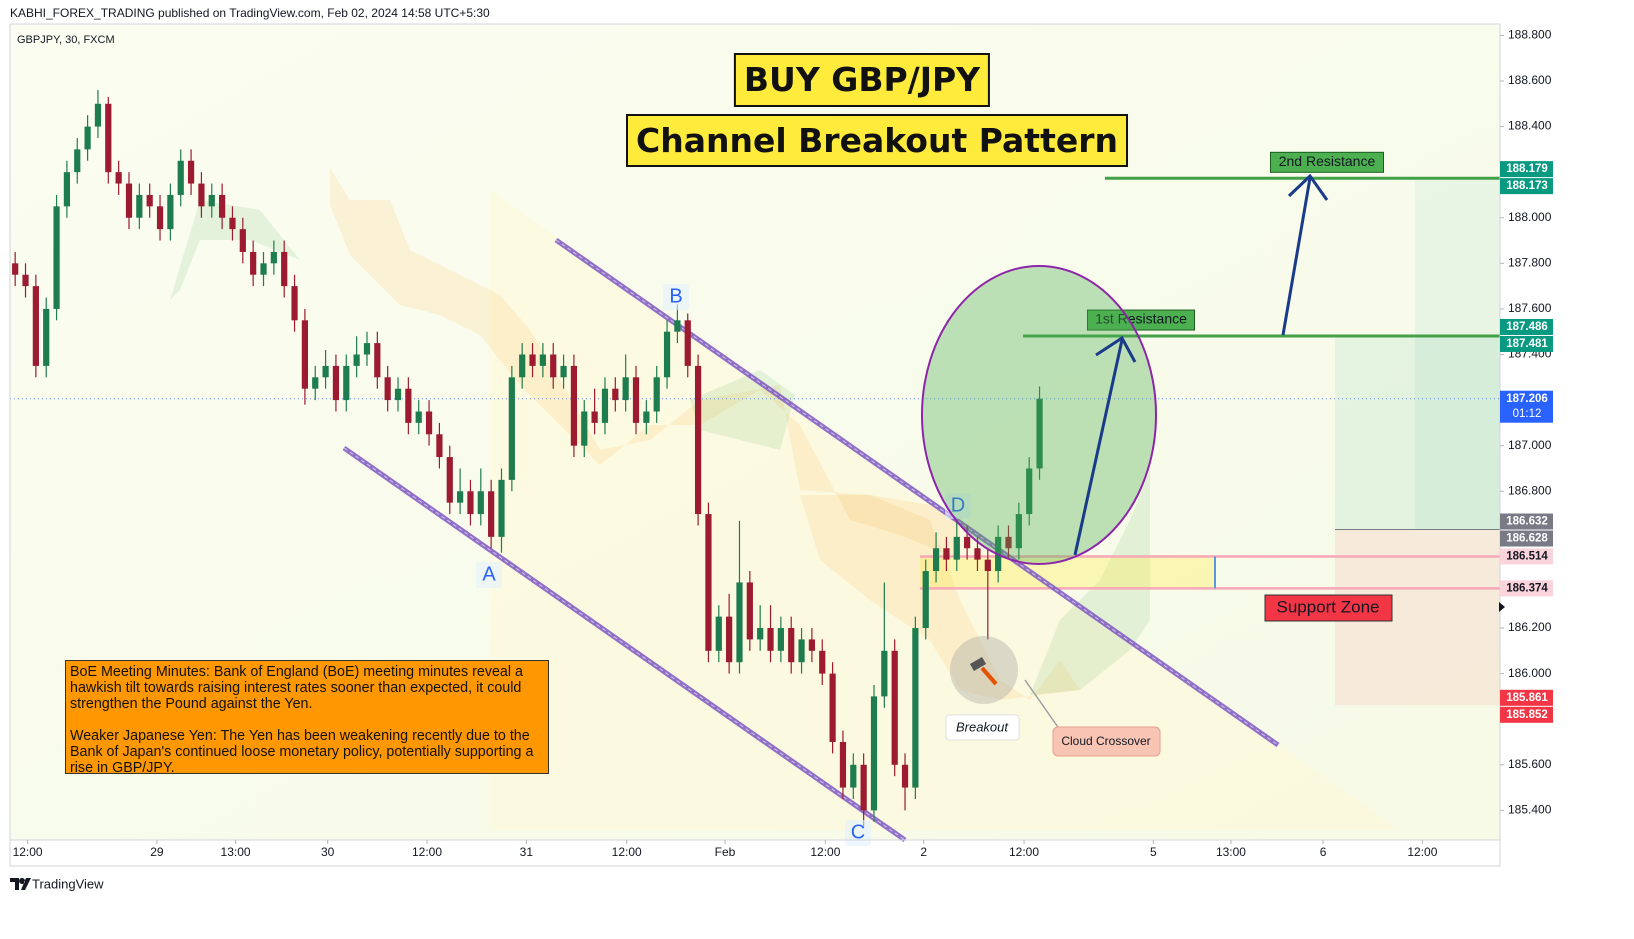 This screenshot has height=939, width=1634. What do you see at coordinates (1116, 349) in the screenshot?
I see `arrow-1-head` at bounding box center [1116, 349].